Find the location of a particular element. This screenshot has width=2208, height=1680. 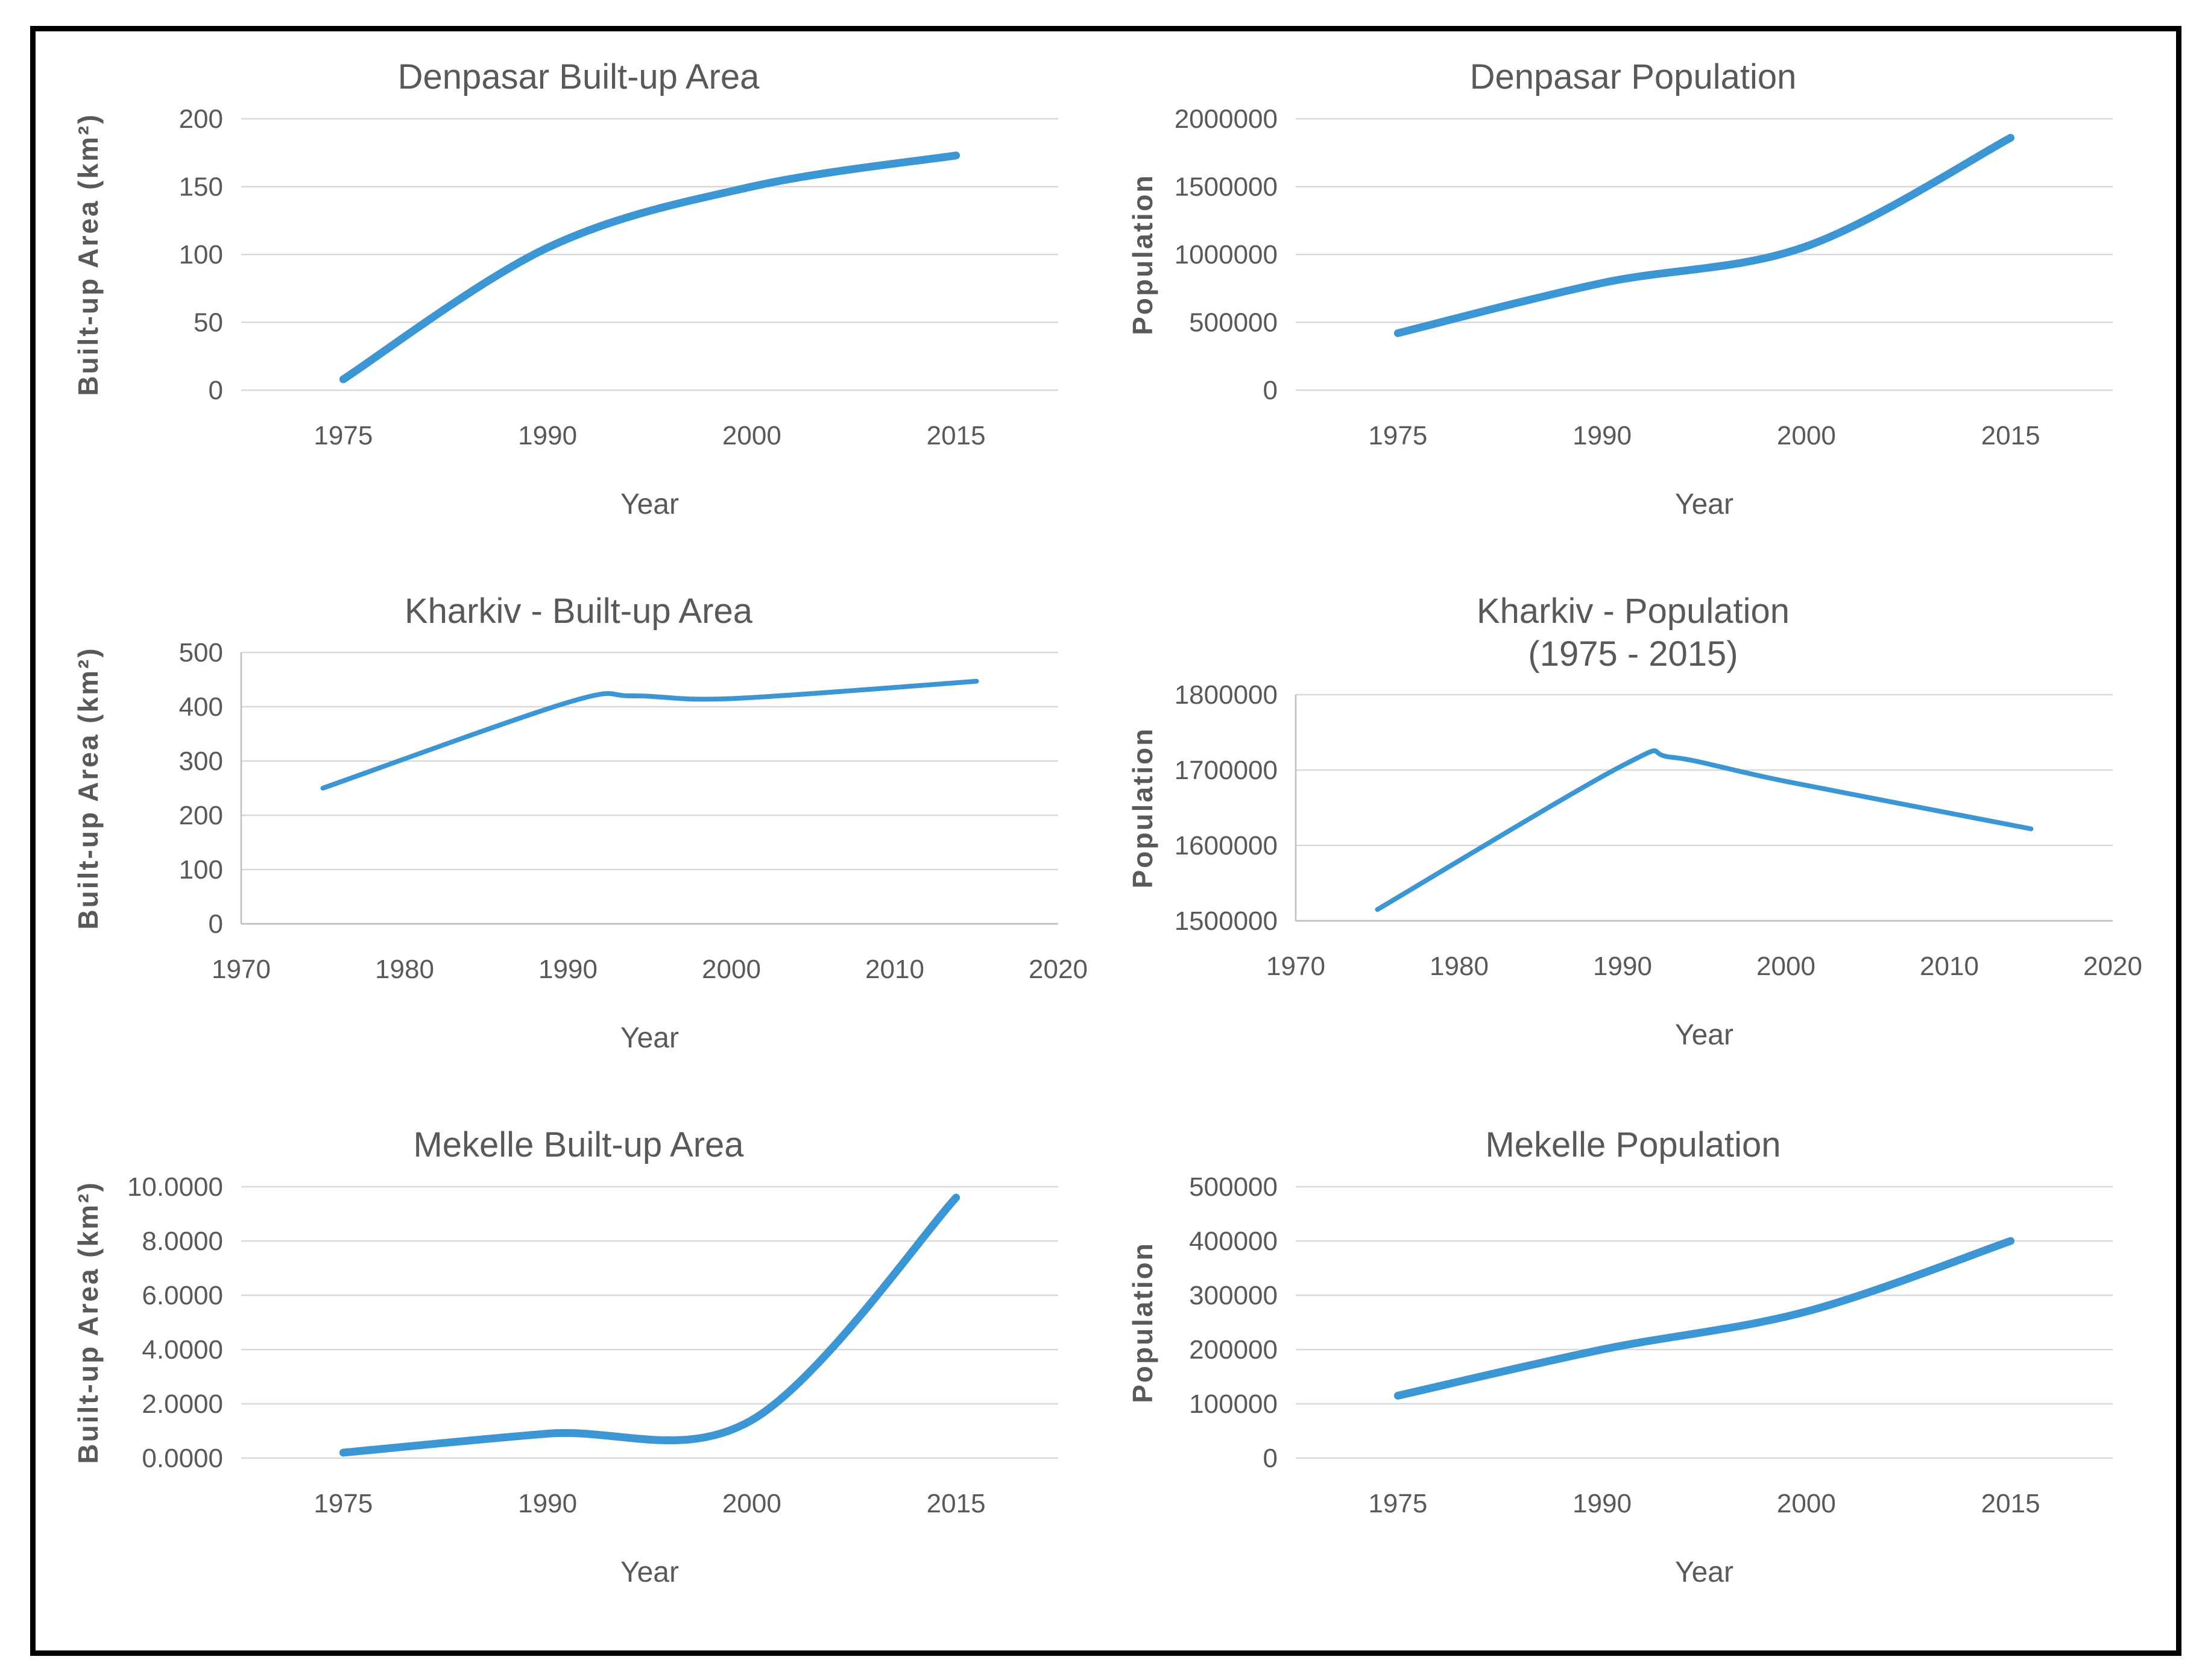

y-tick-label: 300000 is located at coordinates (1233, 1295).